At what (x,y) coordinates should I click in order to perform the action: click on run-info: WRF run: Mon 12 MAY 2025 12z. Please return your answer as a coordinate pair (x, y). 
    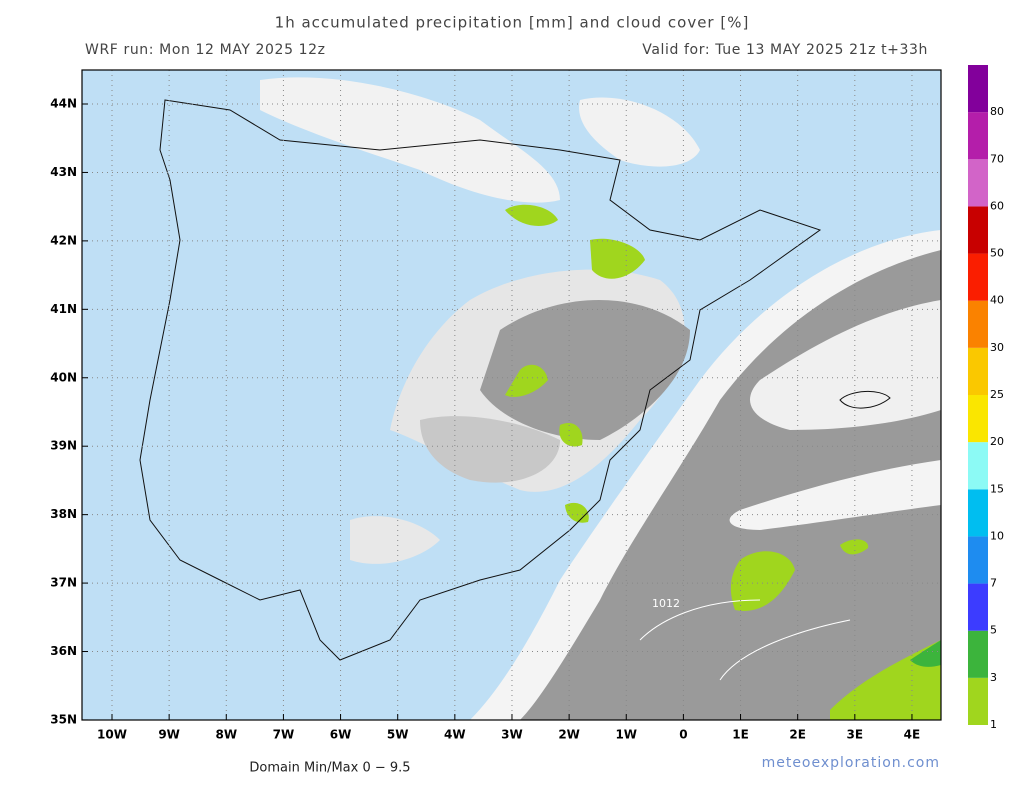
    Looking at the image, I should click on (205, 50).